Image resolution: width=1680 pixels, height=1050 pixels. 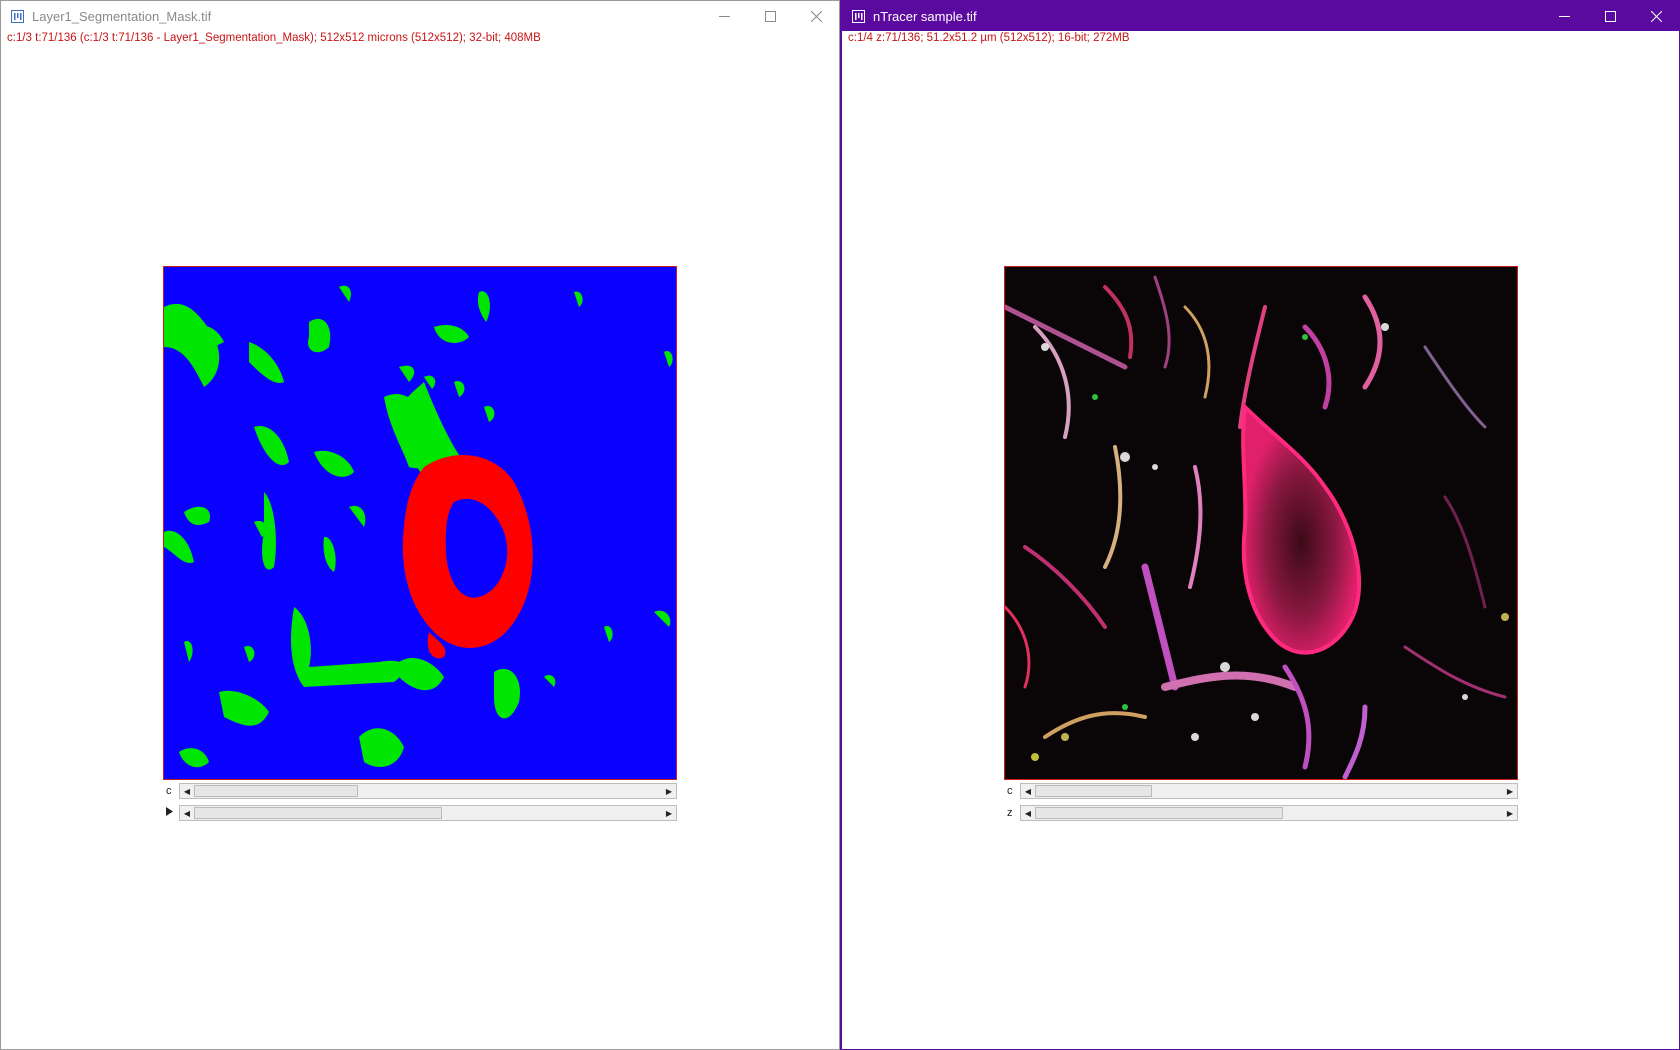 I want to click on time-slider-row: ◀ ▶, so click(x=420, y=813).